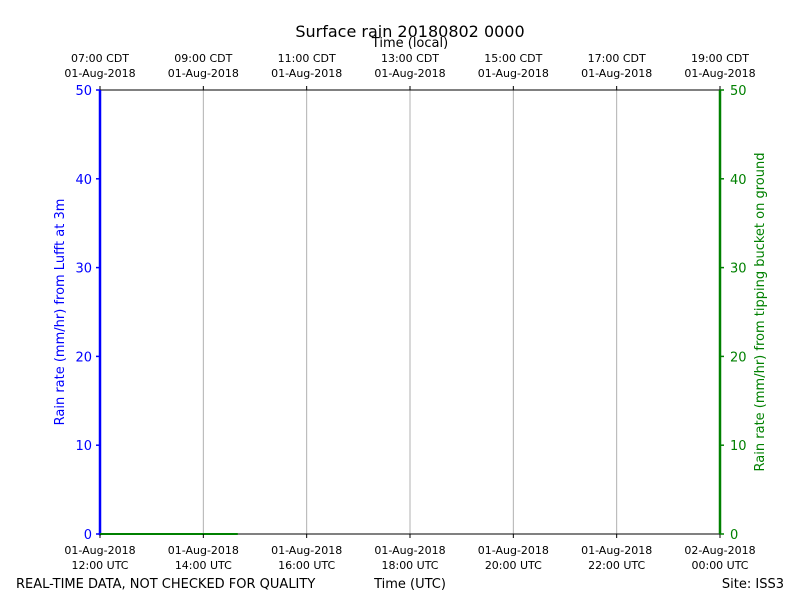 The image size is (800, 600). What do you see at coordinates (100, 58) in the screenshot?
I see `top-x-tick-time: 07:00 CDT` at bounding box center [100, 58].